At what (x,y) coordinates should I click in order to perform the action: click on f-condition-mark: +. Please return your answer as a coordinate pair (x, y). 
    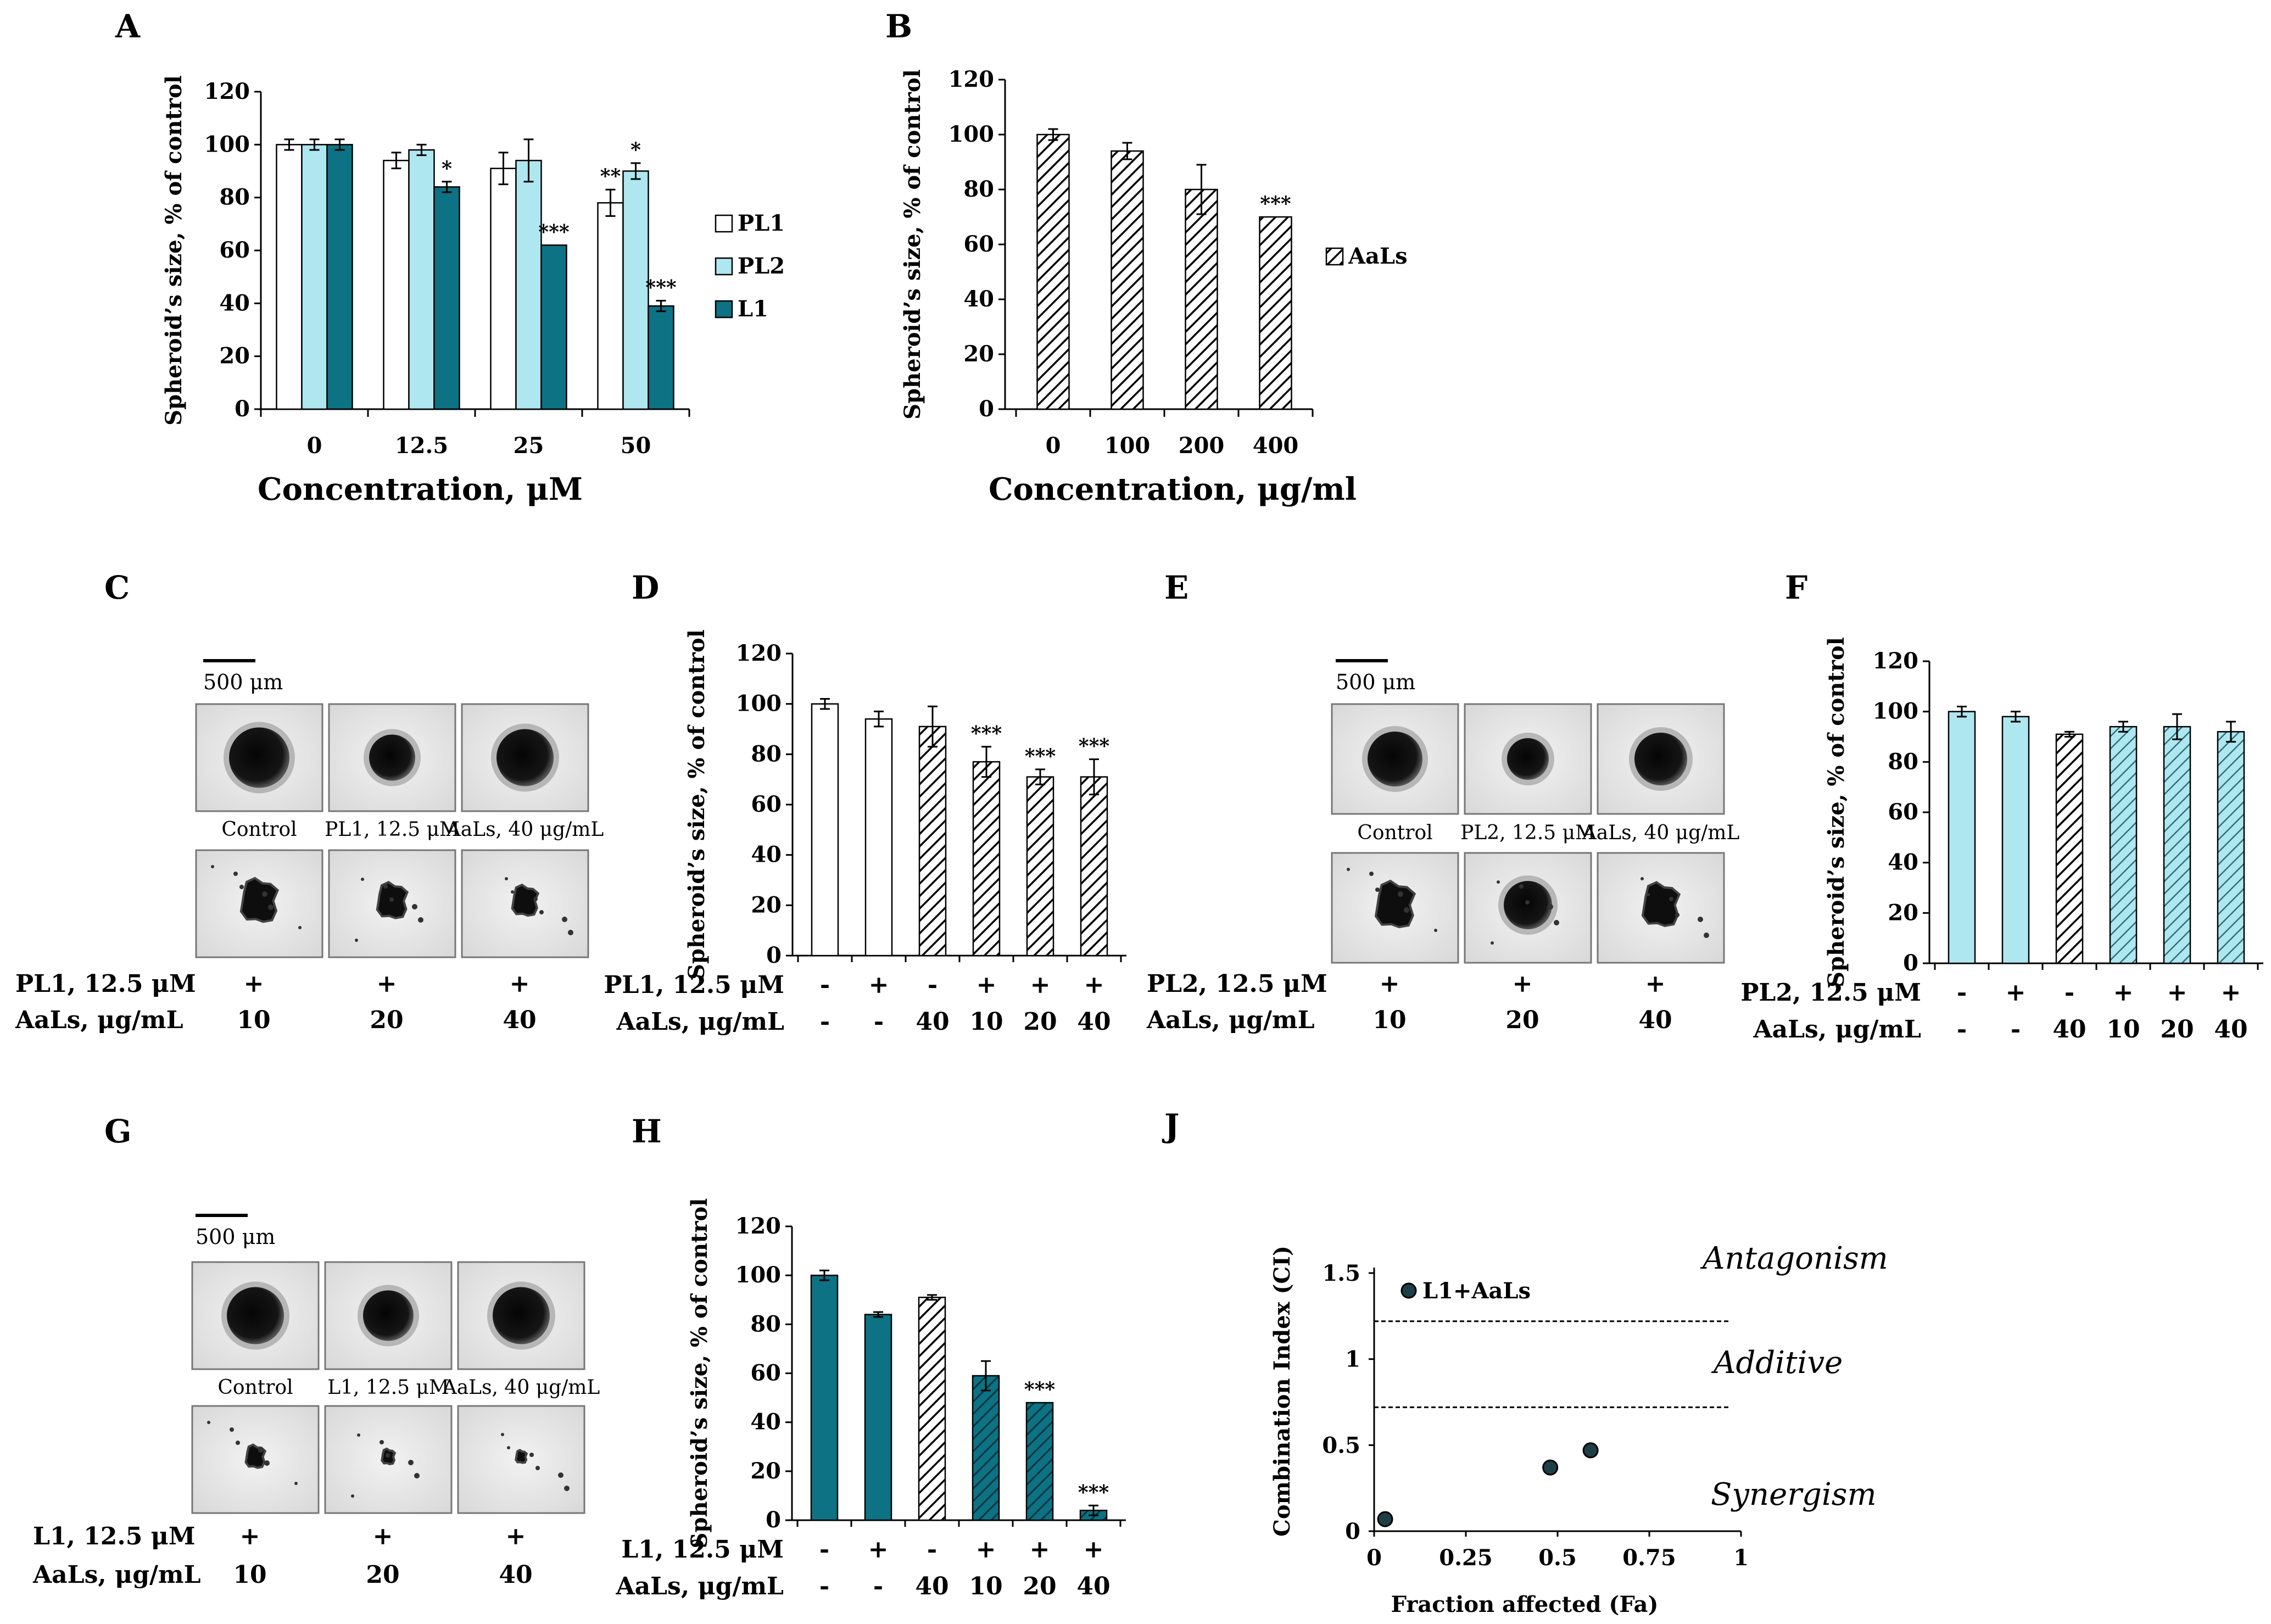
    Looking at the image, I should click on (2177, 993).